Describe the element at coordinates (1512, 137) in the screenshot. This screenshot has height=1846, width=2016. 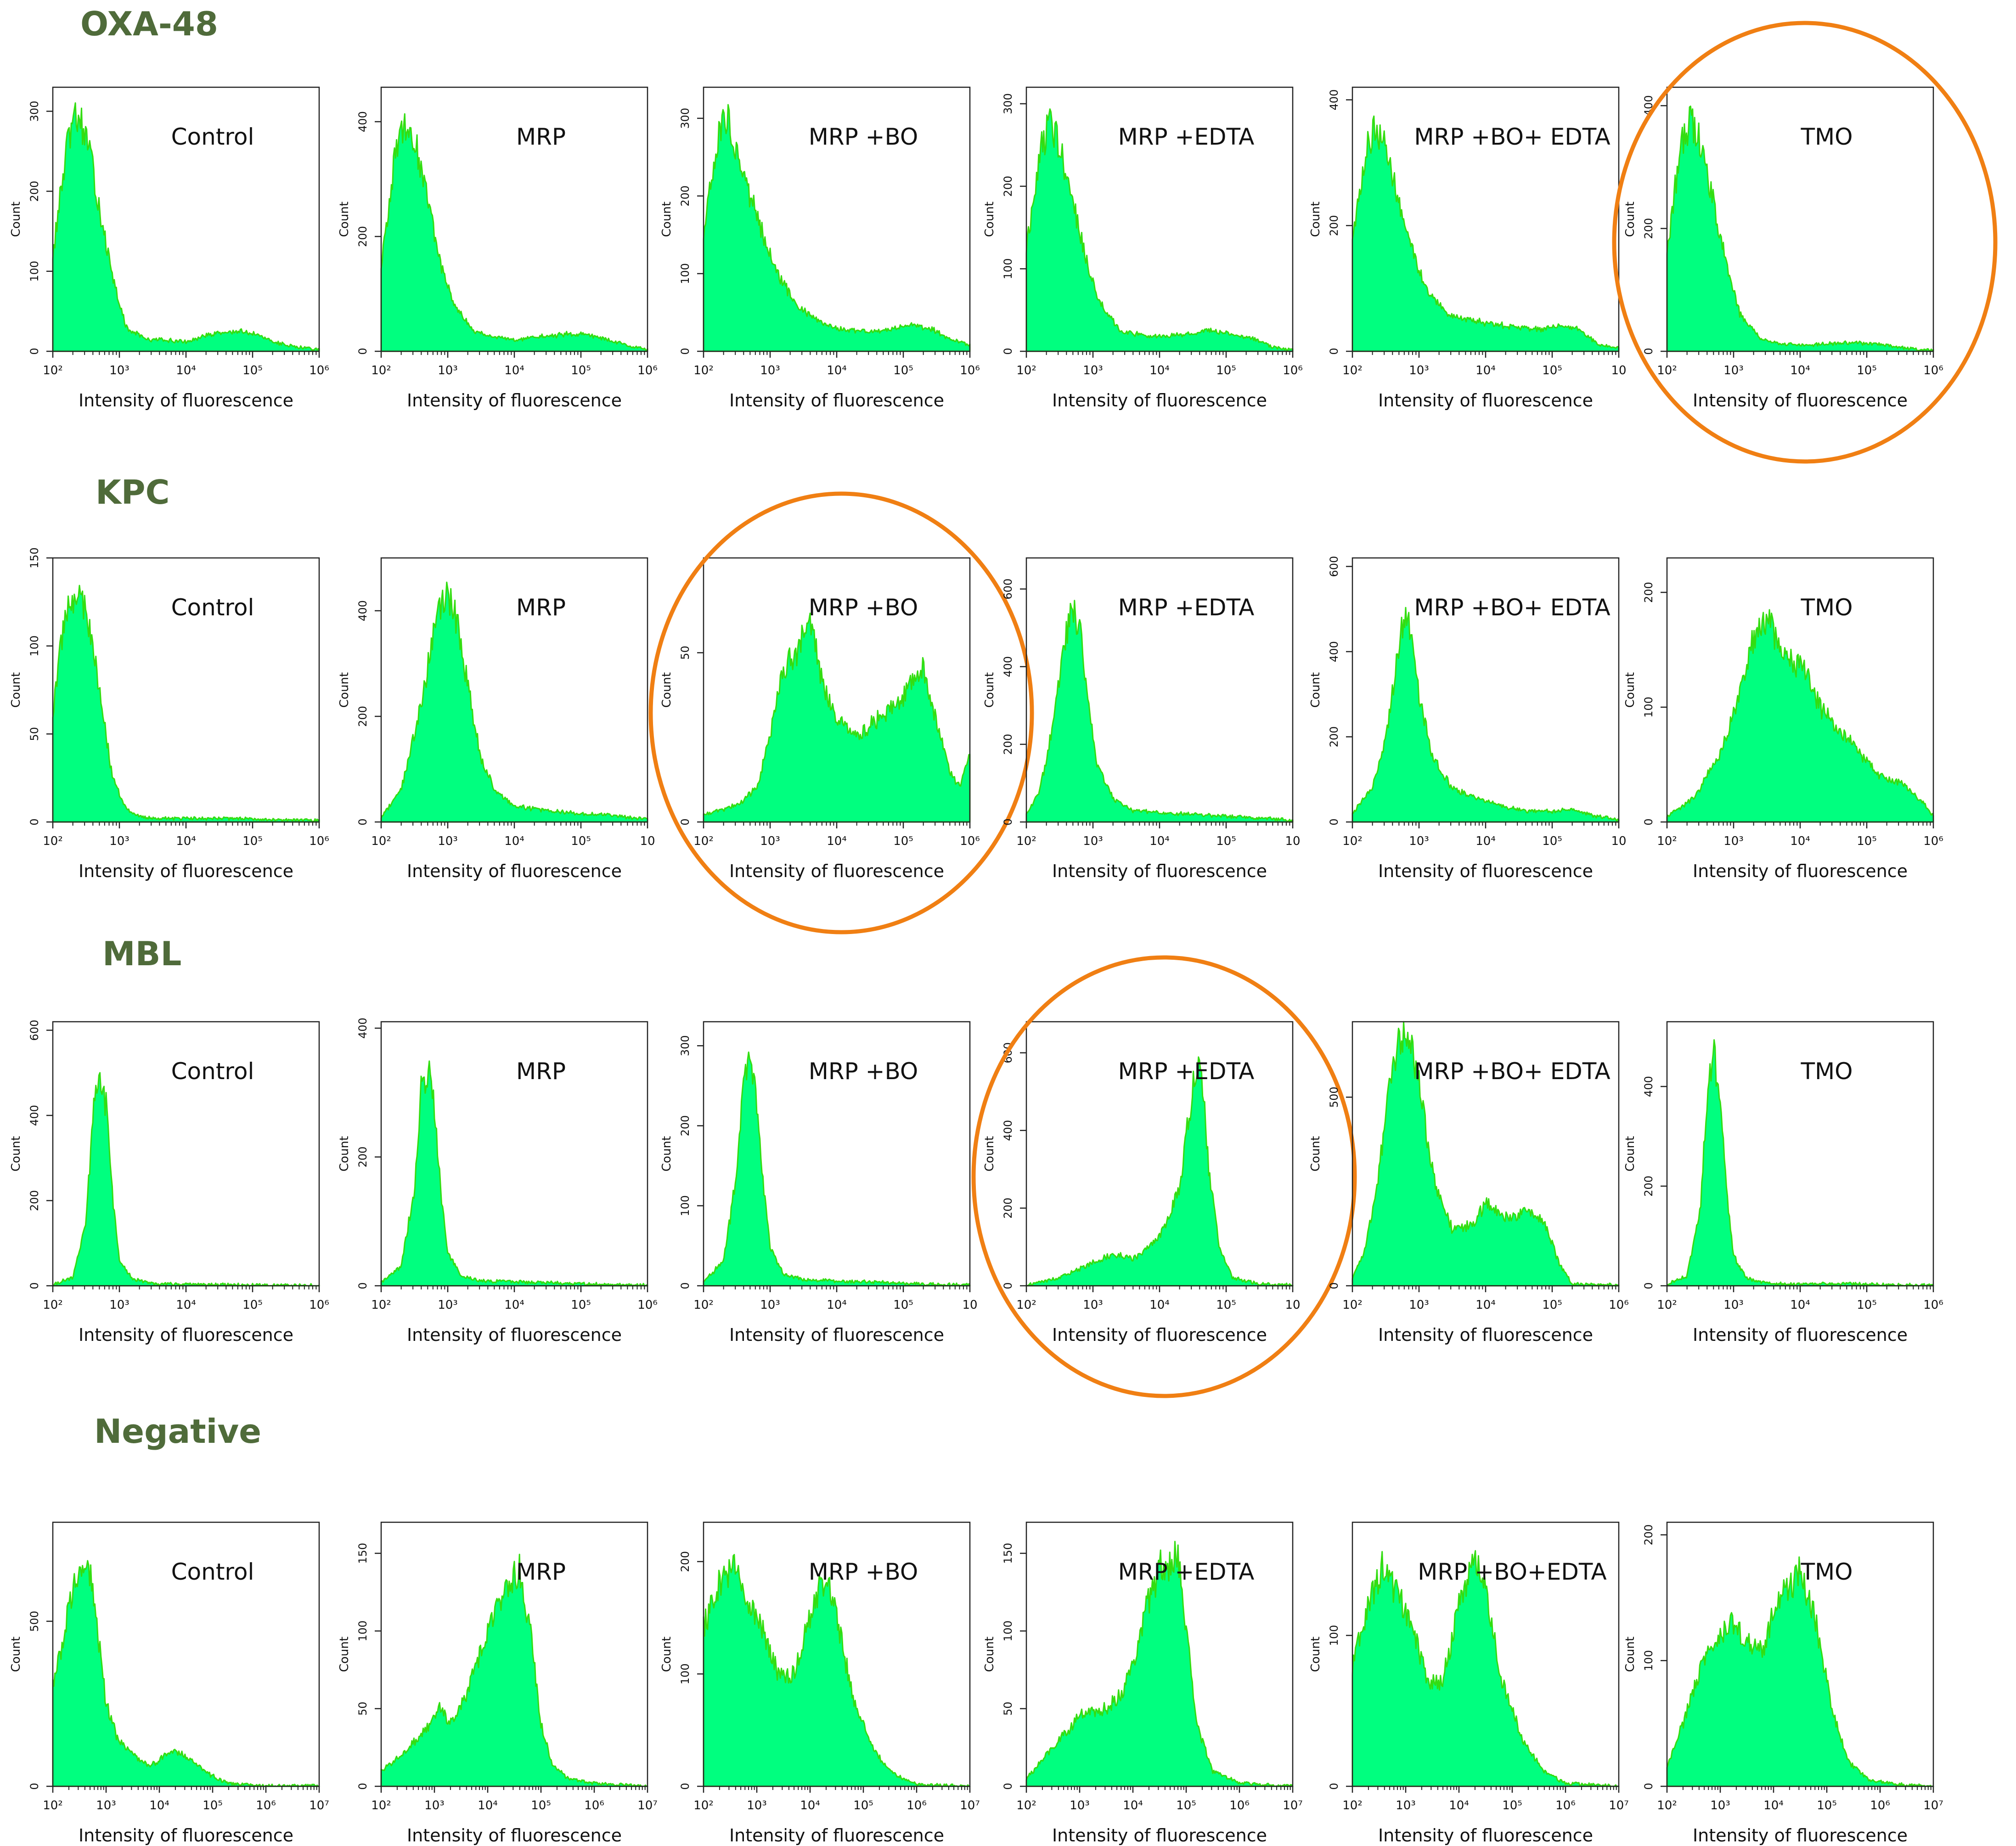
I see `panel-title: MRP +BO+ EDTA` at that location.